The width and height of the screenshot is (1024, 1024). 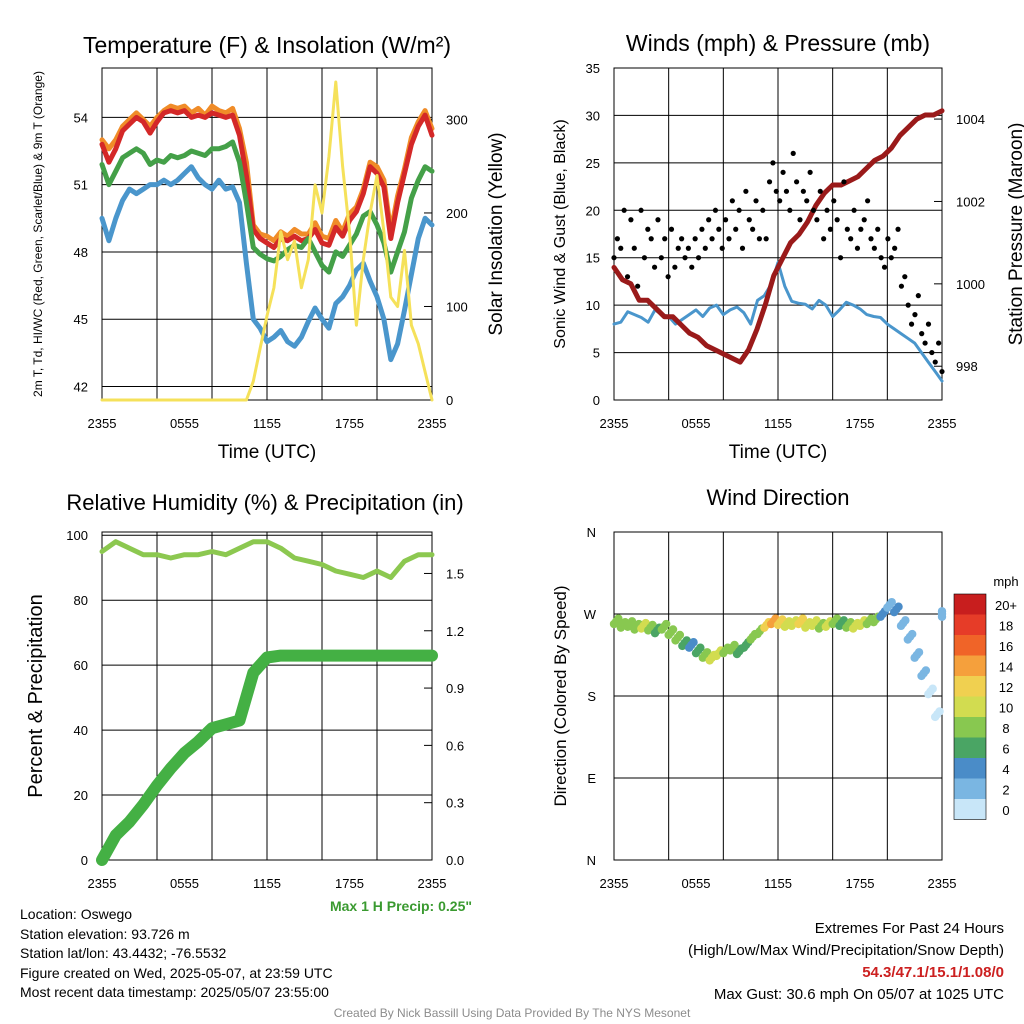 I want to click on location-text: Location: Oswego, so click(x=76, y=914).